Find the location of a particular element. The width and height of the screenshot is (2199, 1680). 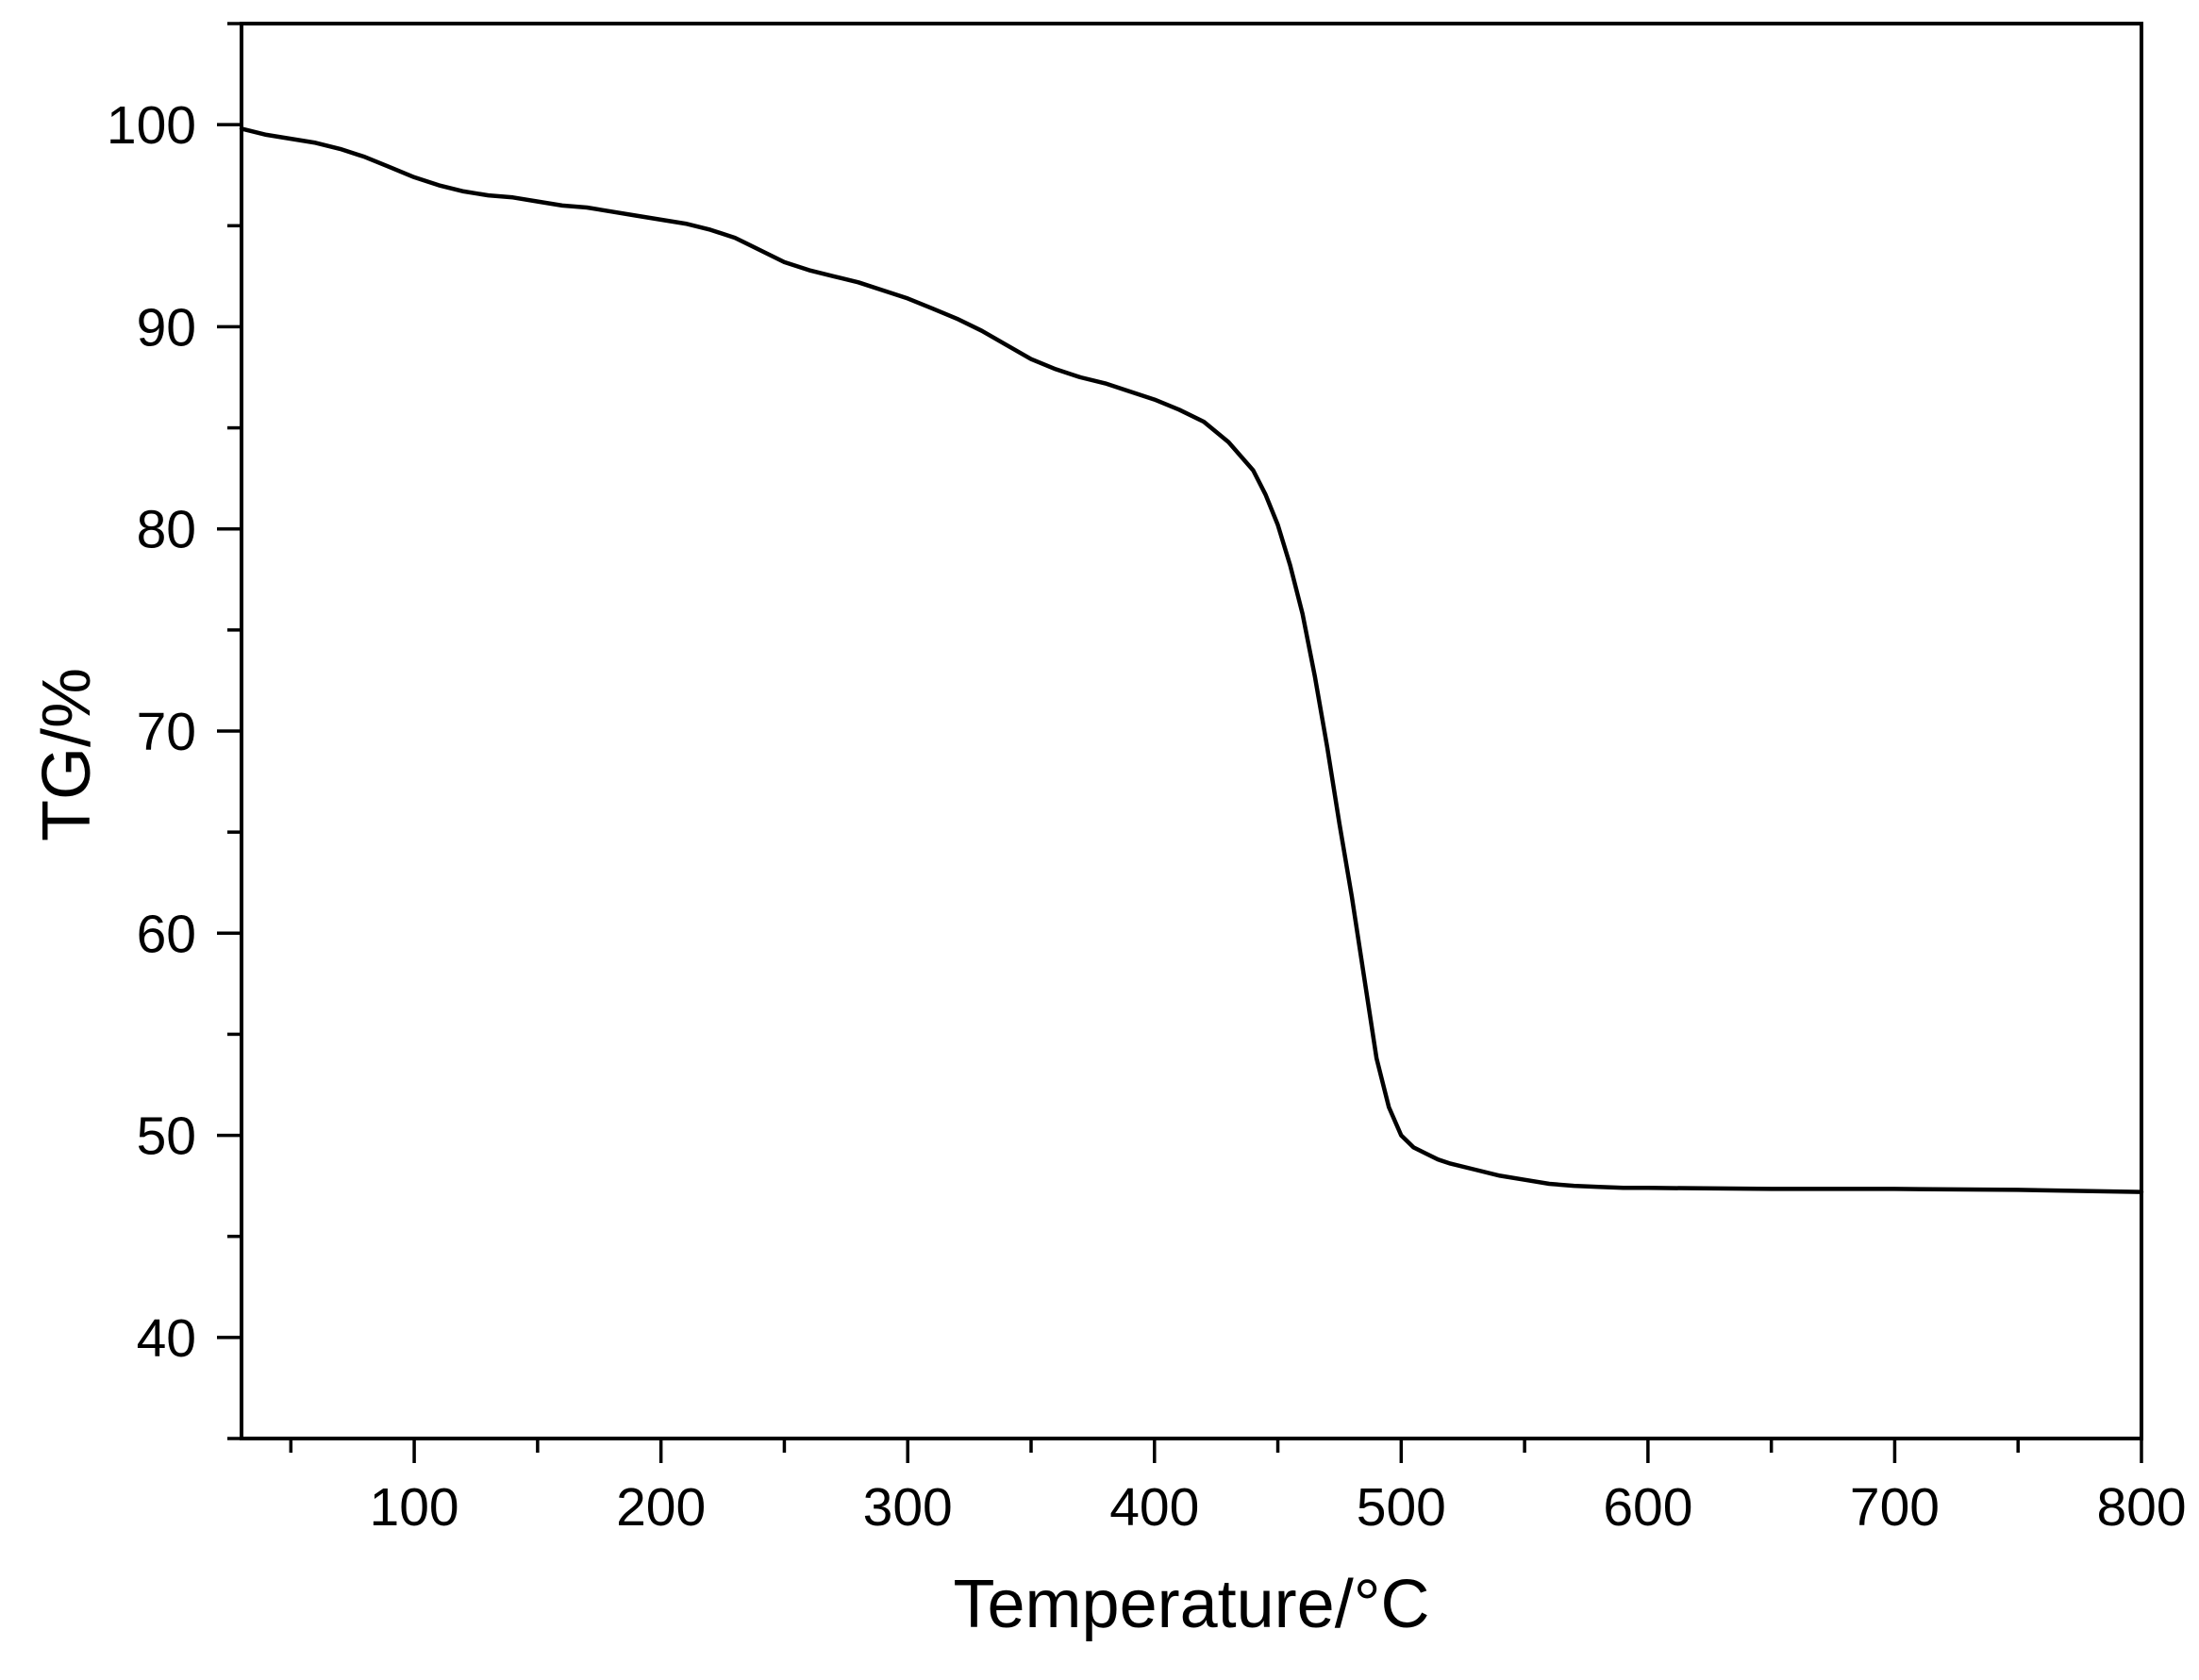

y-axis-title: TG/% is located at coordinates (67, 754).